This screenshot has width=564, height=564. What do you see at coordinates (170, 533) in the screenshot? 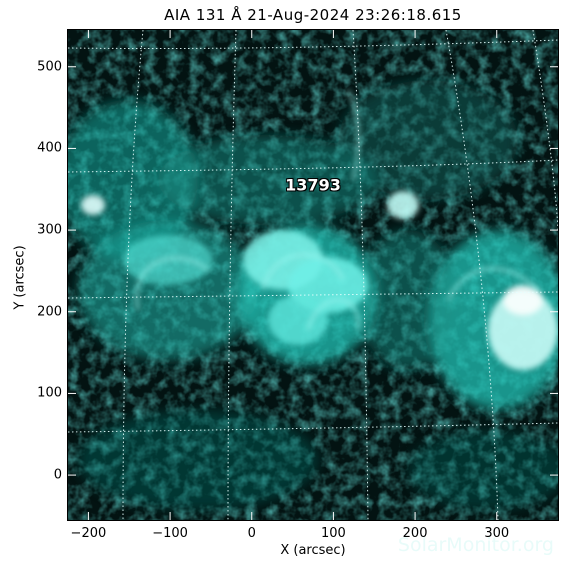
I see `x-tick-label: −100` at bounding box center [170, 533].